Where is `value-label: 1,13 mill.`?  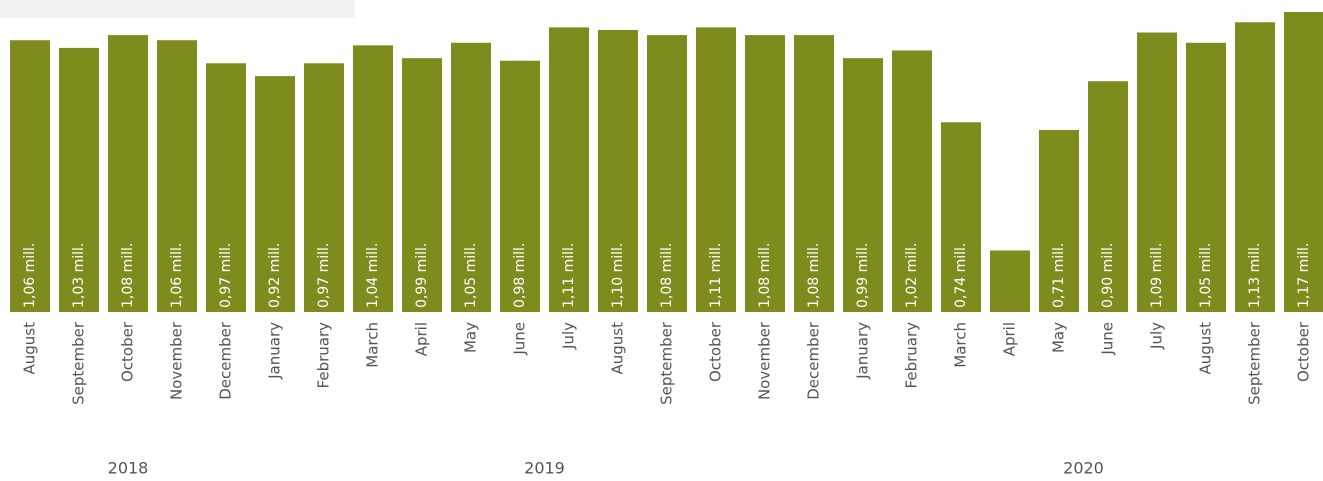
value-label: 1,13 mill. is located at coordinates (1255, 275).